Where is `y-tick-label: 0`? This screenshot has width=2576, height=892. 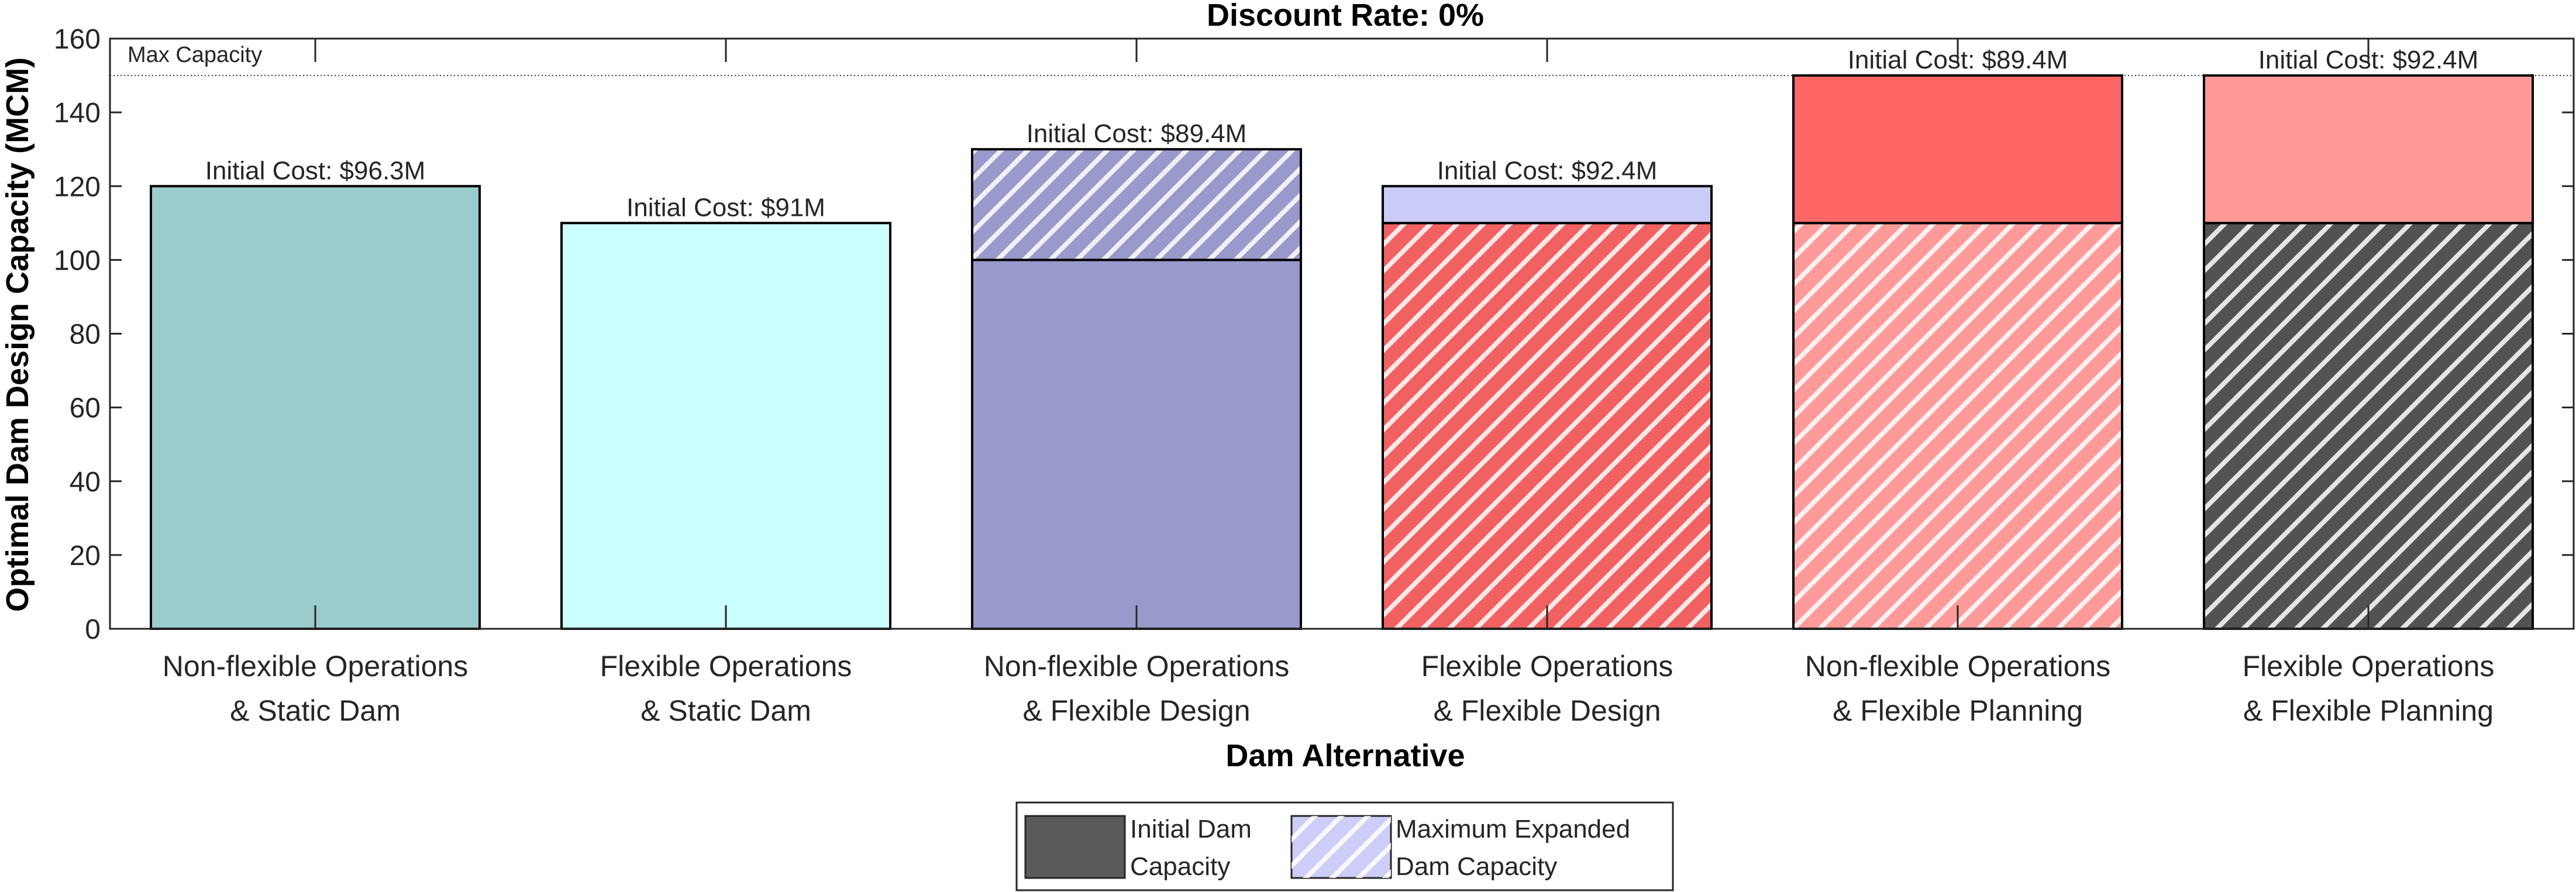 y-tick-label: 0 is located at coordinates (93, 629).